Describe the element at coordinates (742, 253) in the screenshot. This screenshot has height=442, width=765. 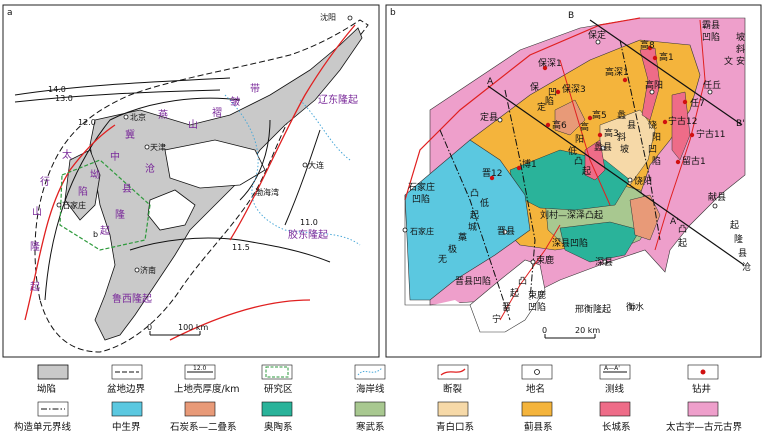
I see `label-cxup-2: 县` at that location.